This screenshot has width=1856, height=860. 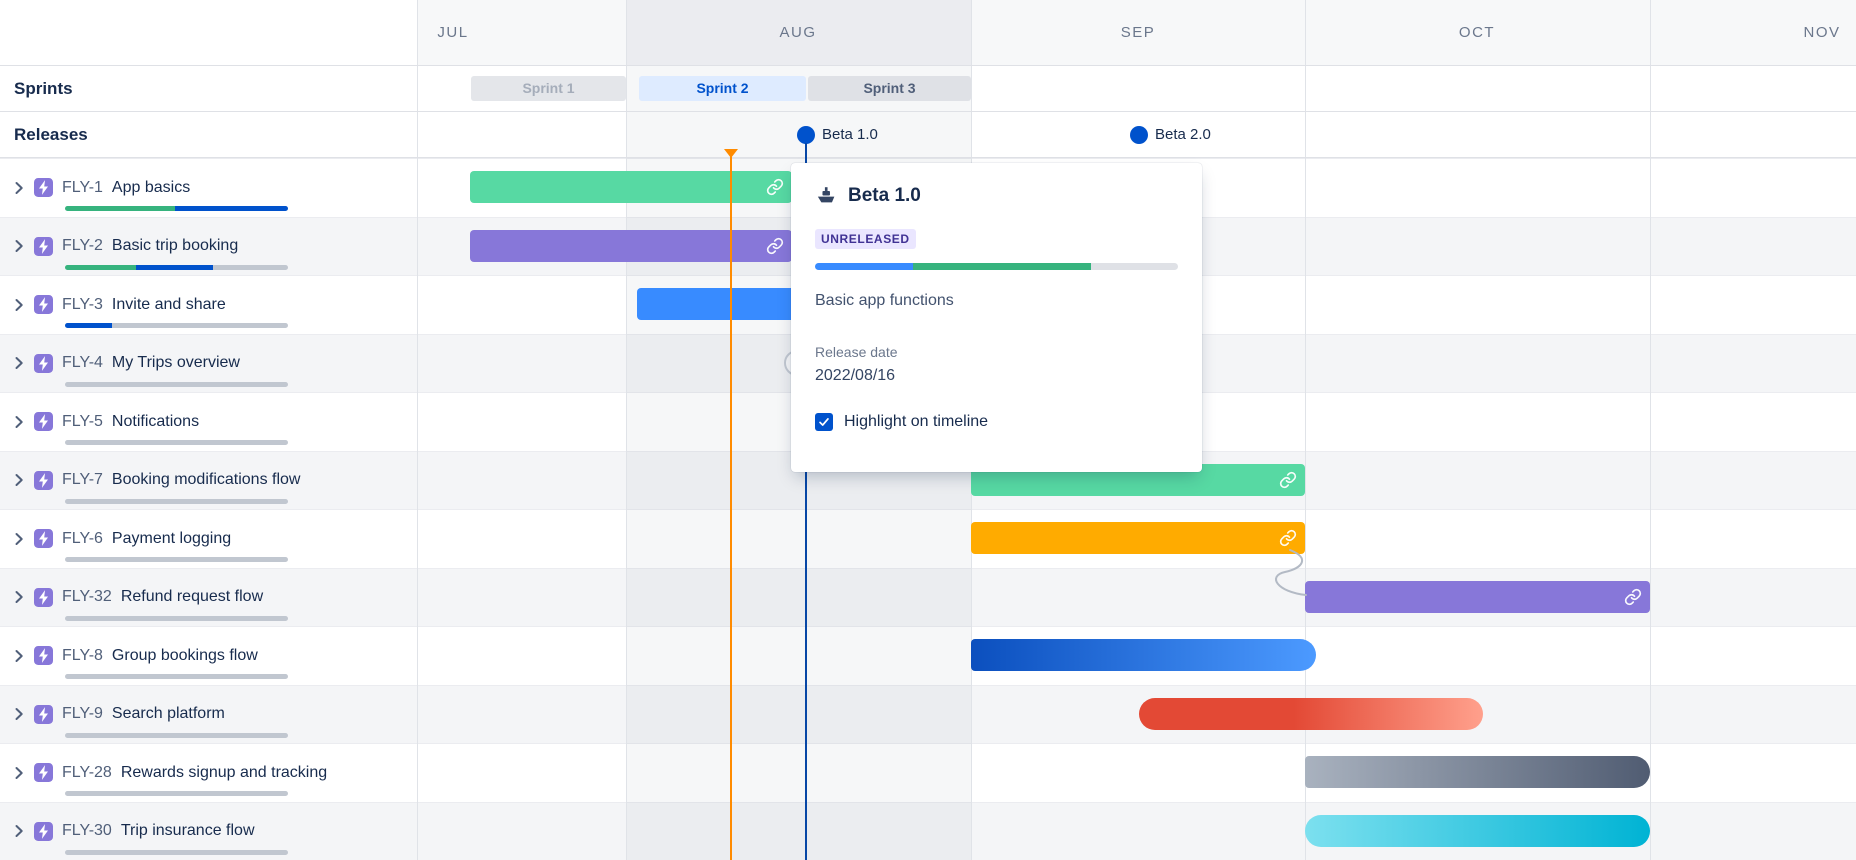 I want to click on epic-summary: Rewards signup and tracking, so click(x=224, y=772).